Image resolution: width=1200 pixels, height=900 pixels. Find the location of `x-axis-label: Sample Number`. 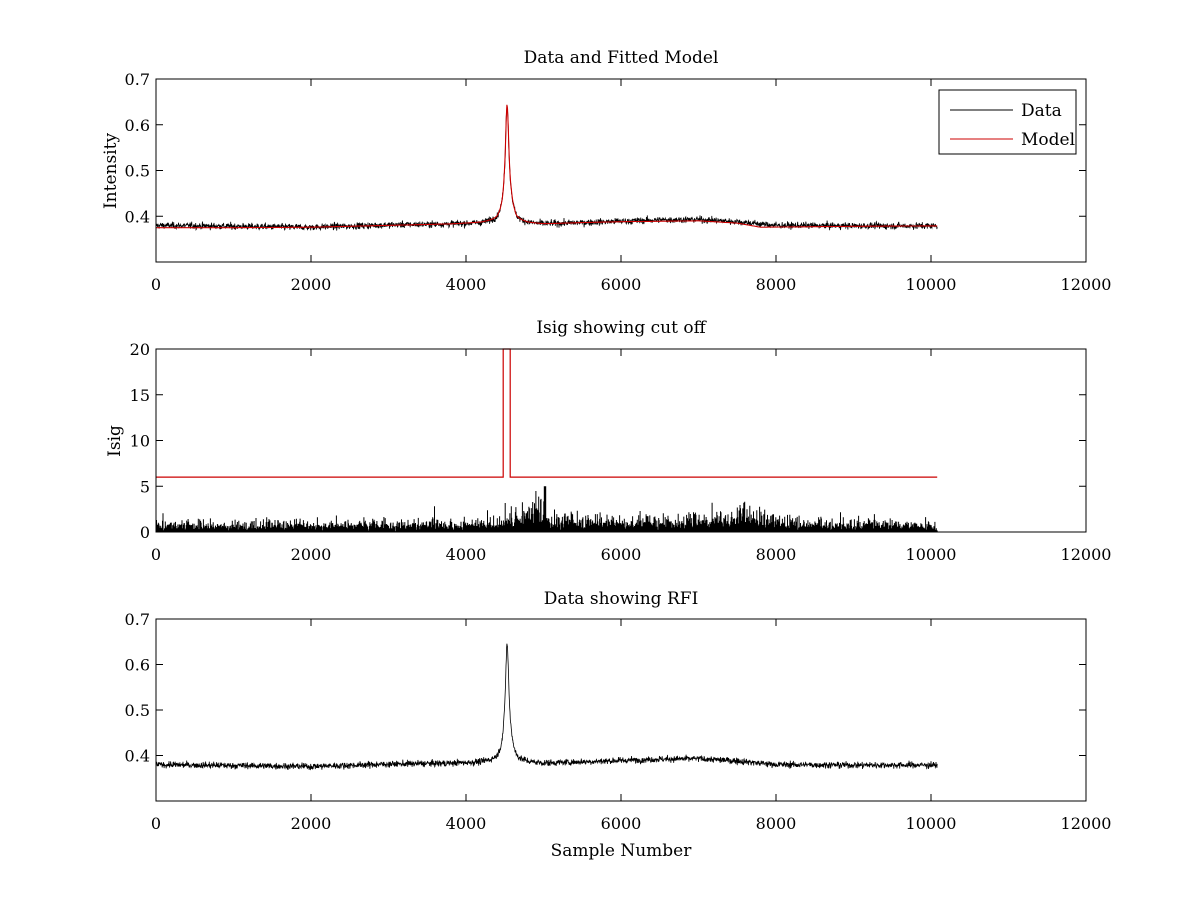

x-axis-label: Sample Number is located at coordinates (622, 851).